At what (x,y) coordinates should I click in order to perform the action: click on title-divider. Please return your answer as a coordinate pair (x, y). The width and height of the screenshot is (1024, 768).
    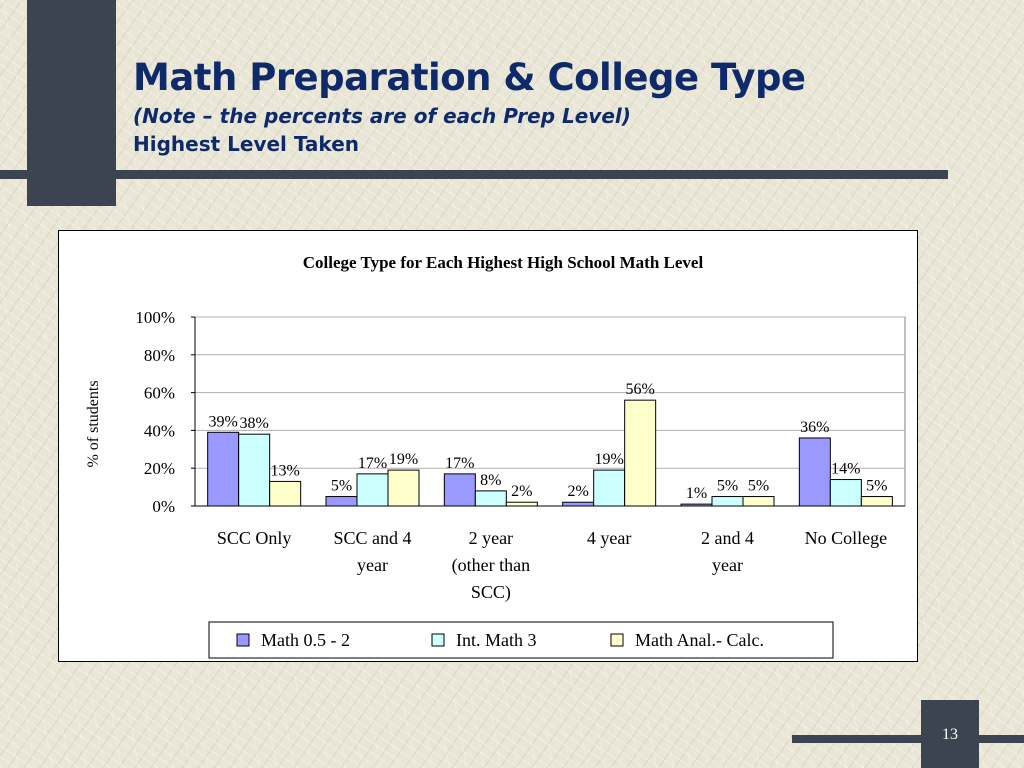
    Looking at the image, I should click on (474, 174).